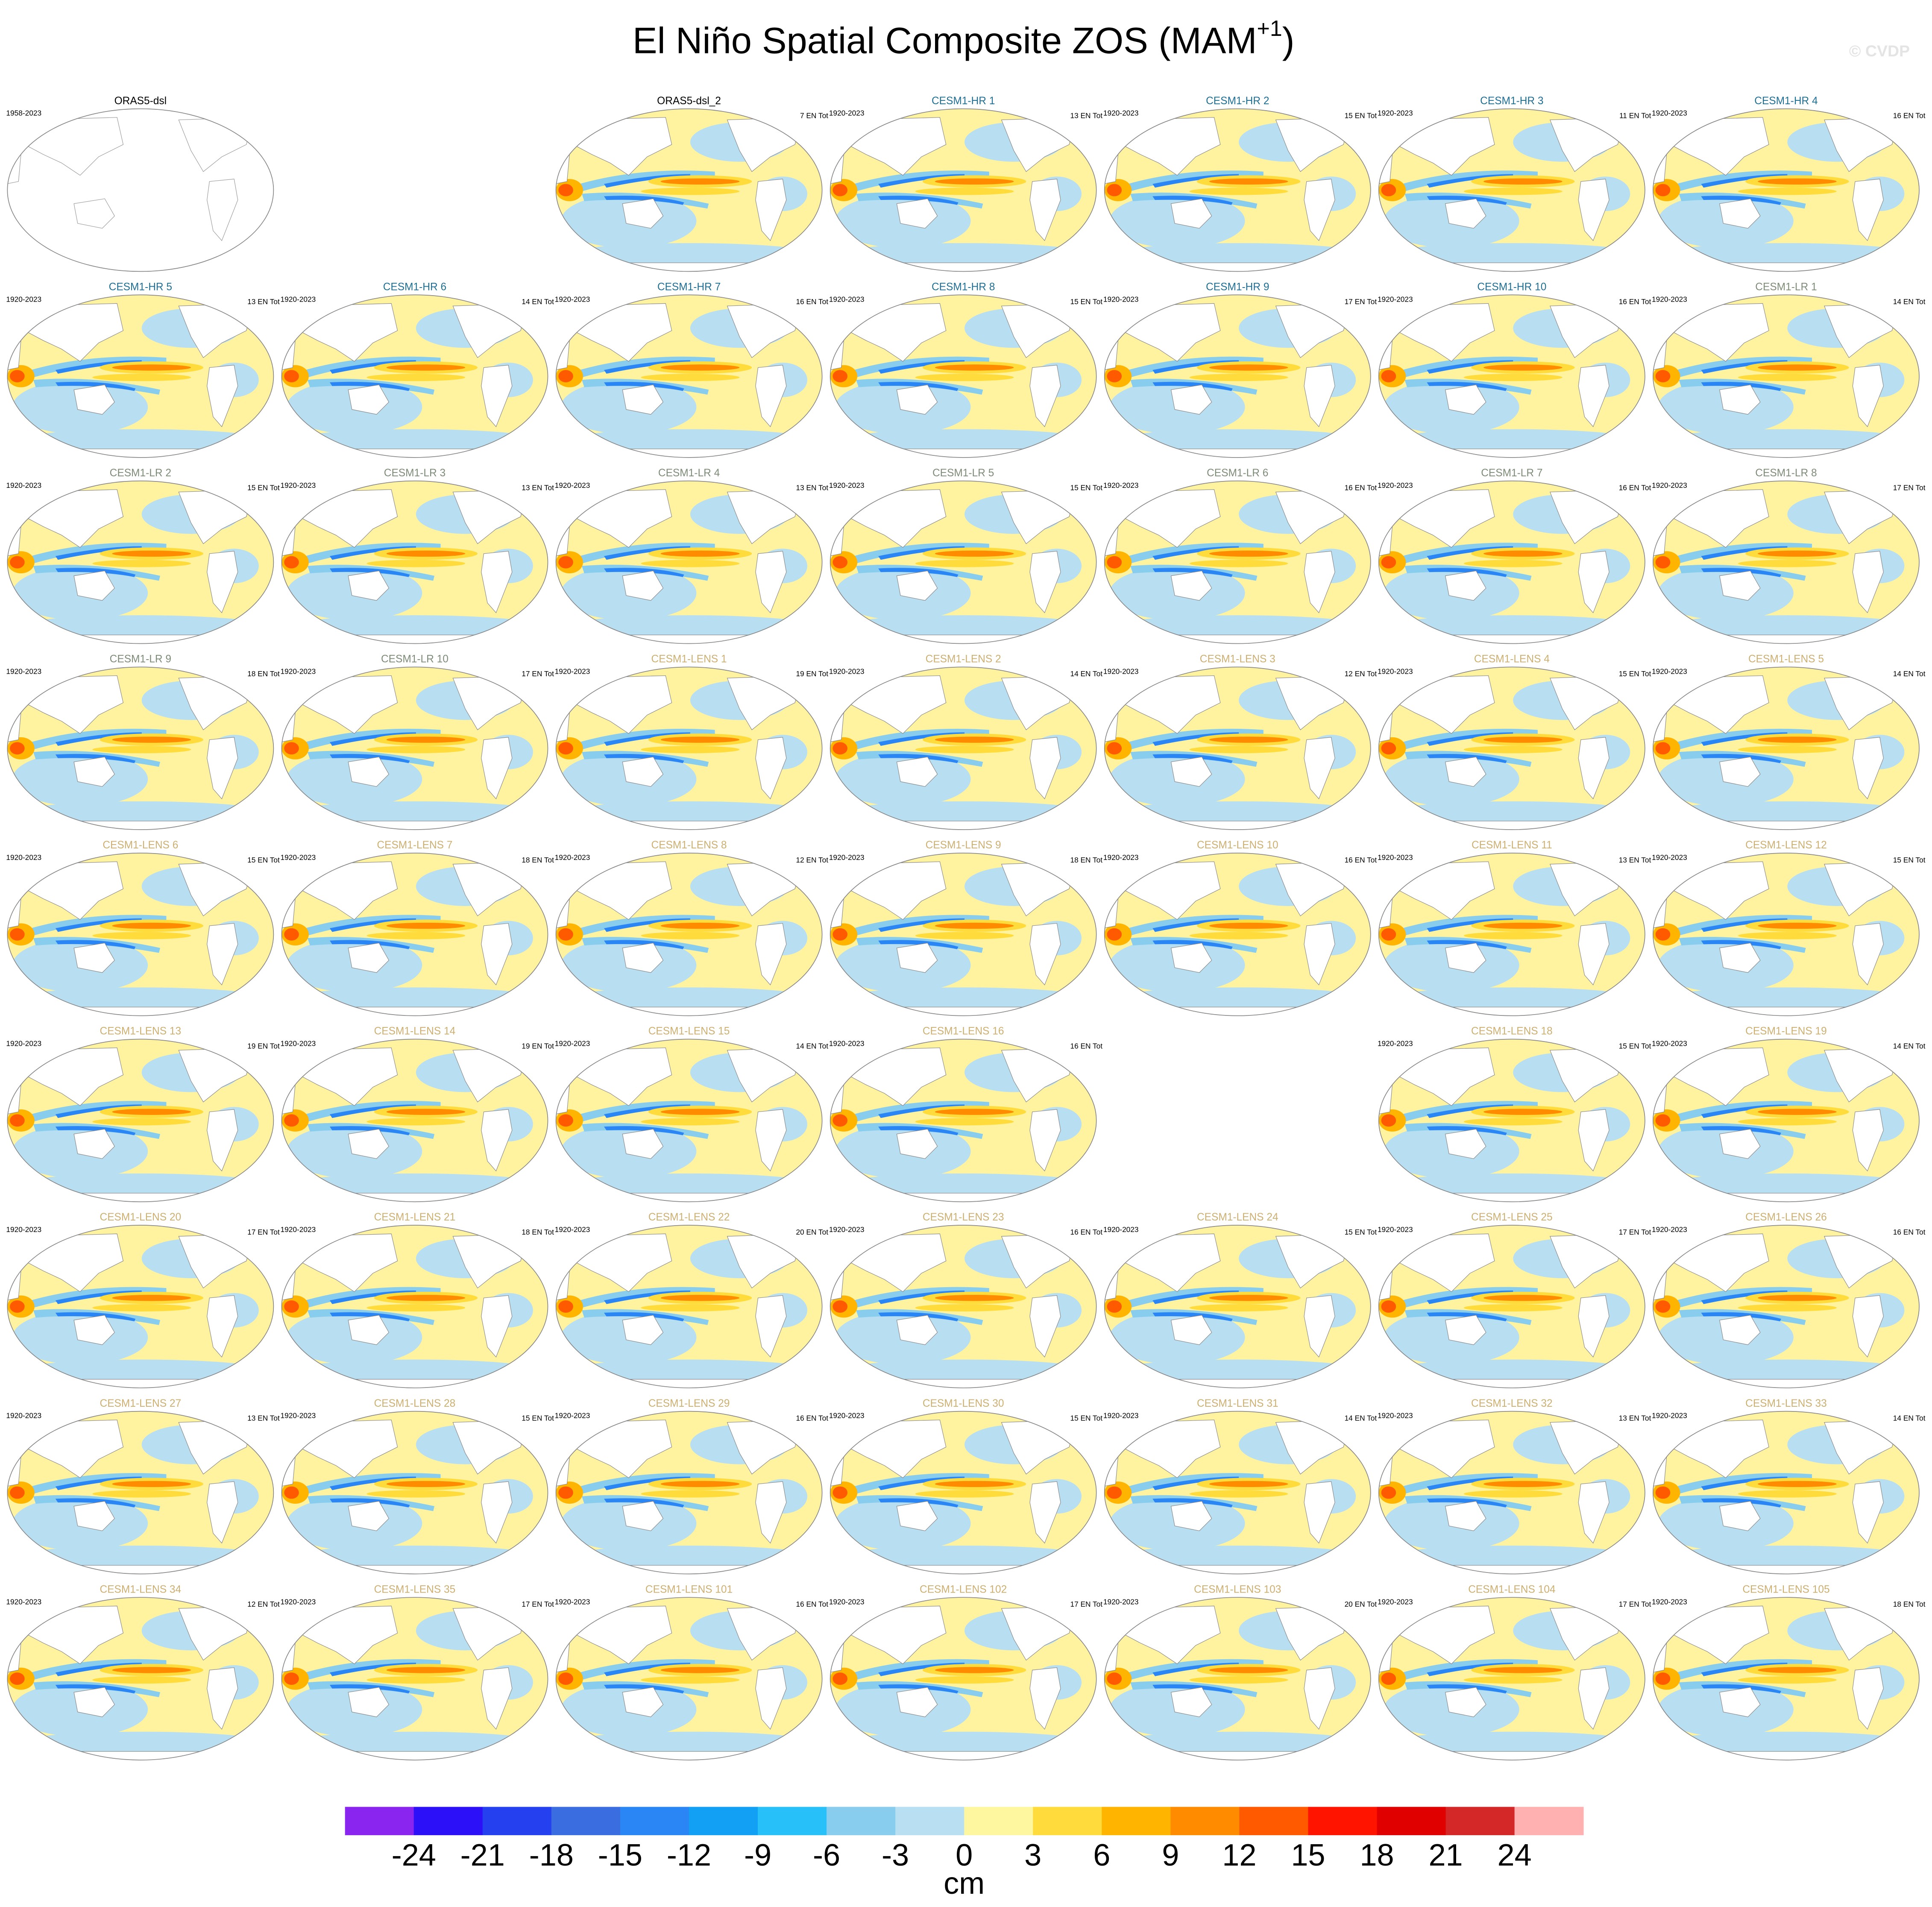  What do you see at coordinates (1240, 369) in the screenshot?
I see `panel: CESM1-HR 9 1920-2023 17 EN Tot` at bounding box center [1240, 369].